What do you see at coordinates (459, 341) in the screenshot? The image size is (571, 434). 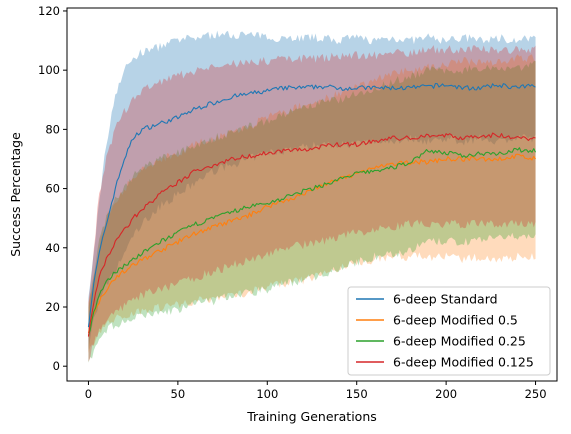 I see `legend-label: 6-deep Modified 0.25` at bounding box center [459, 341].